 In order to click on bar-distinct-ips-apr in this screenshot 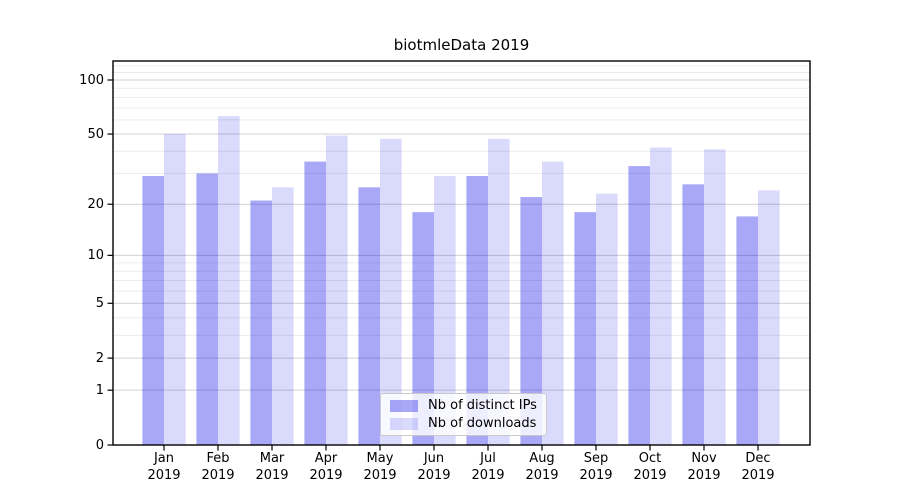, I will do `click(315, 303)`.